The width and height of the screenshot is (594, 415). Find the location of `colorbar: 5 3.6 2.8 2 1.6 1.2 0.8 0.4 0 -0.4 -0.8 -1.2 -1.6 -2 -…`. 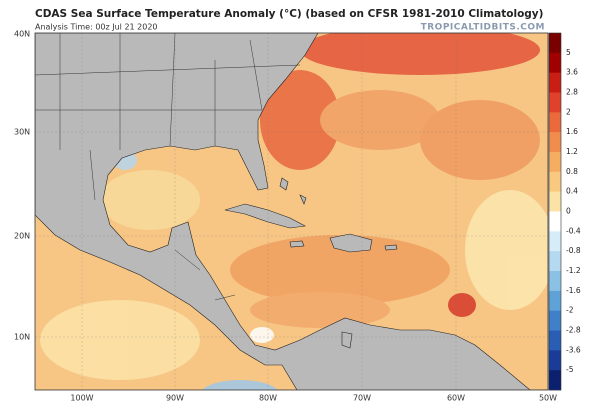

colorbar: 5 3.6 2.8 2 1.6 1.2 0.8 0.4 0 -0.4 -0.8 -1.2 -1.6 -2 -… is located at coordinates (564, 211).